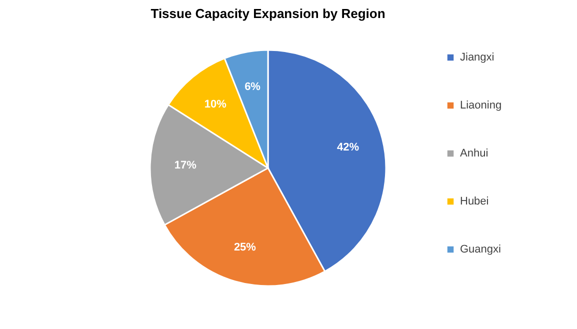  I want to click on legend-label: Anhui, so click(474, 154).